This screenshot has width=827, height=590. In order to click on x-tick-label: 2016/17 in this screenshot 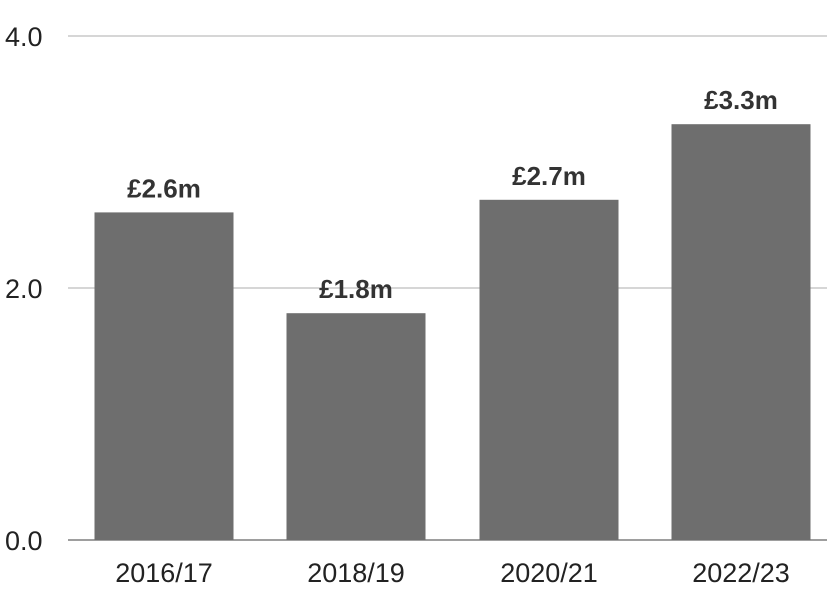, I will do `click(164, 571)`.